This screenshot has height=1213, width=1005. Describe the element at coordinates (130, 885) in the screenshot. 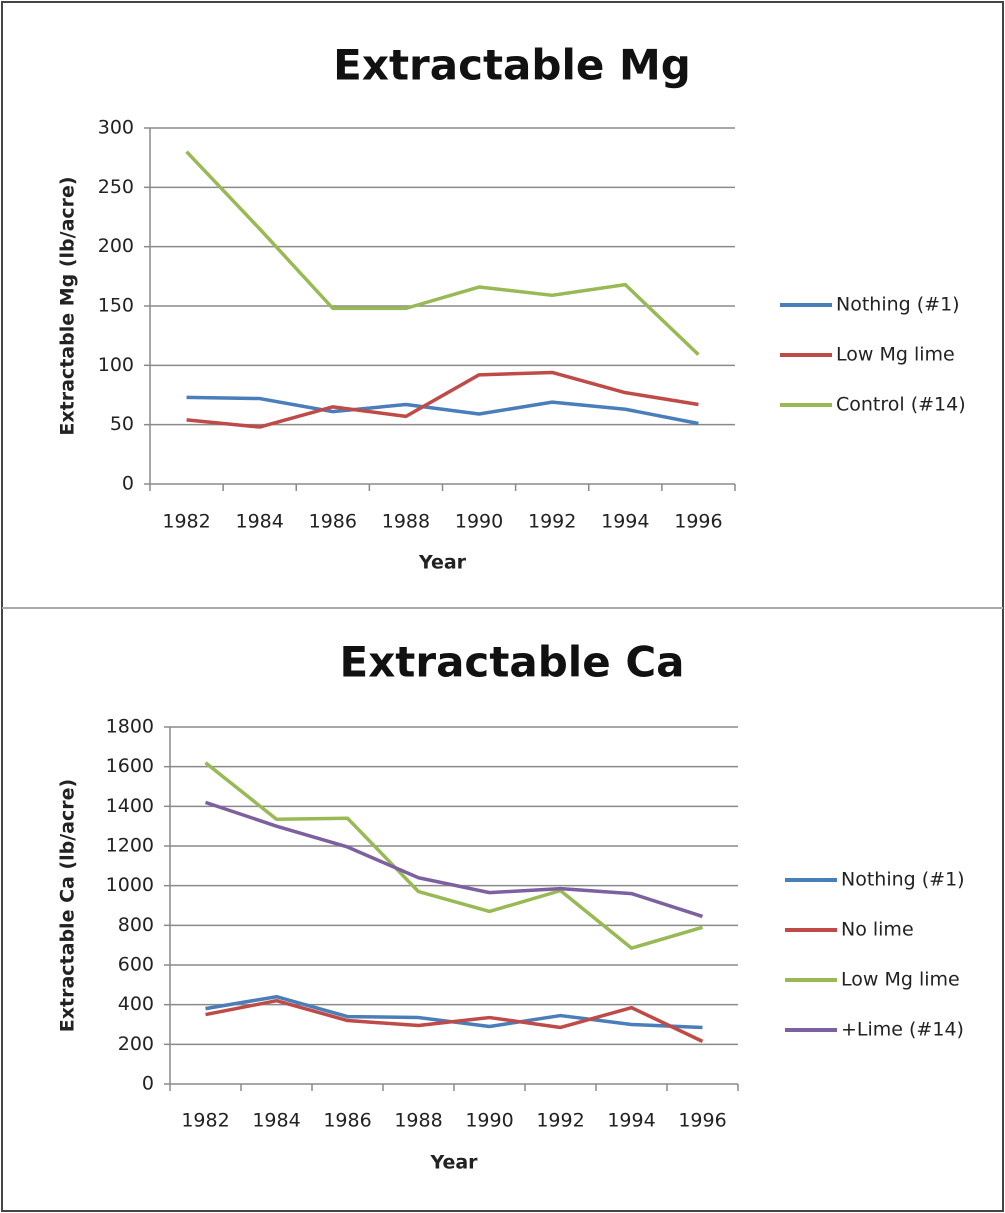

I see `y-tick-label: 1000` at that location.